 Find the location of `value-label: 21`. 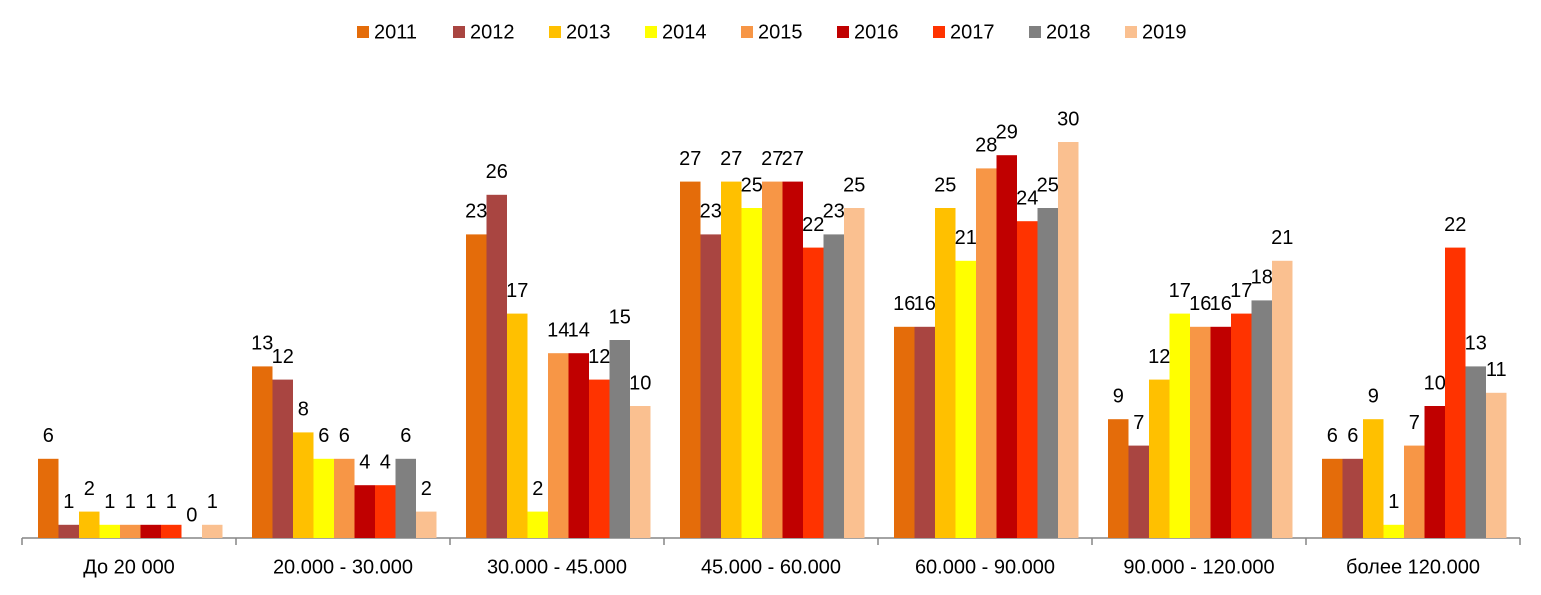

value-label: 21 is located at coordinates (1282, 238).